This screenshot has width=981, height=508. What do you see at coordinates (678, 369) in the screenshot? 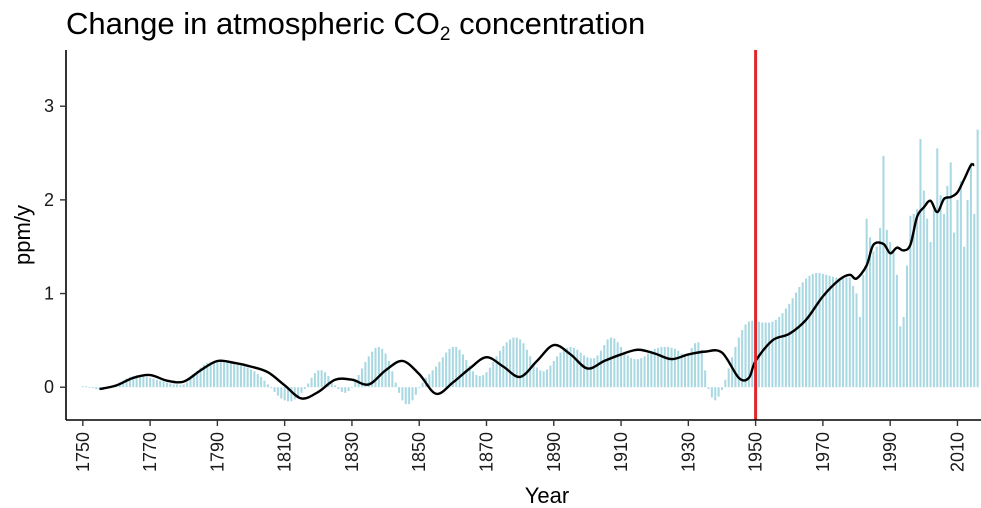
I see `bar-1927` at bounding box center [678, 369].